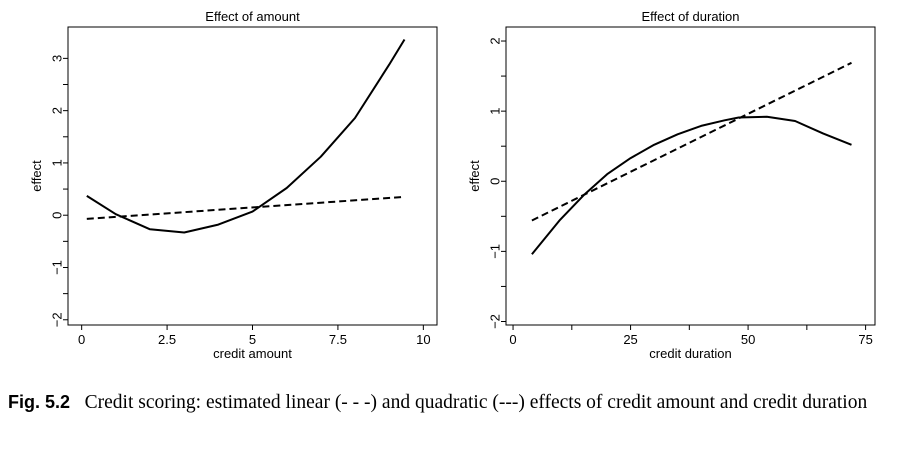 The height and width of the screenshot is (449, 908). What do you see at coordinates (57, 110) in the screenshot?
I see `panel1-y-tick-label: 2` at bounding box center [57, 110].